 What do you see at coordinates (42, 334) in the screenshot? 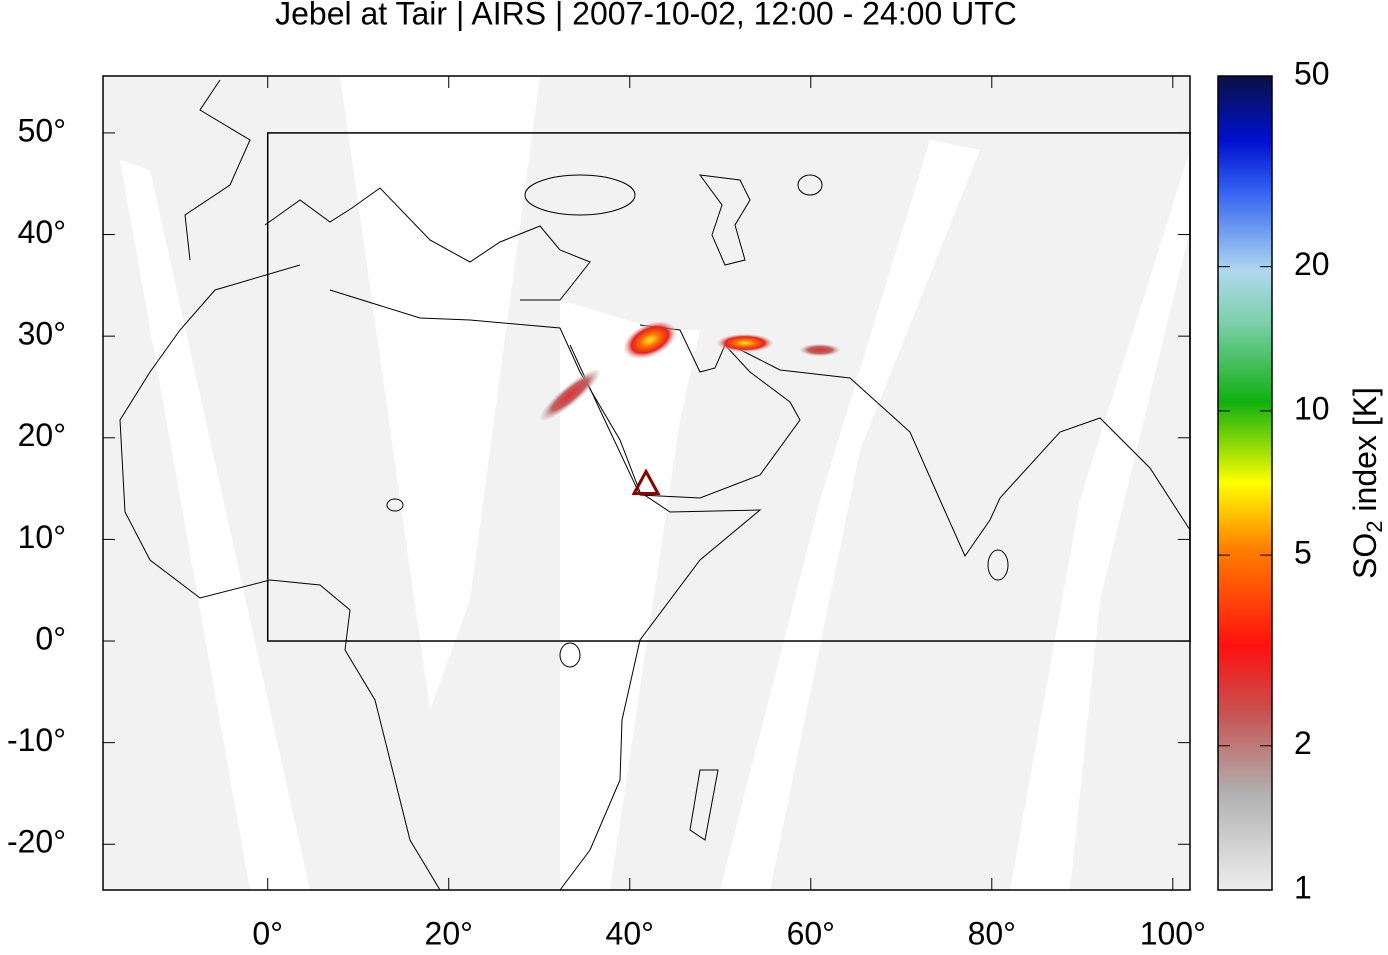
I see `y-tick-label: 30°` at bounding box center [42, 334].